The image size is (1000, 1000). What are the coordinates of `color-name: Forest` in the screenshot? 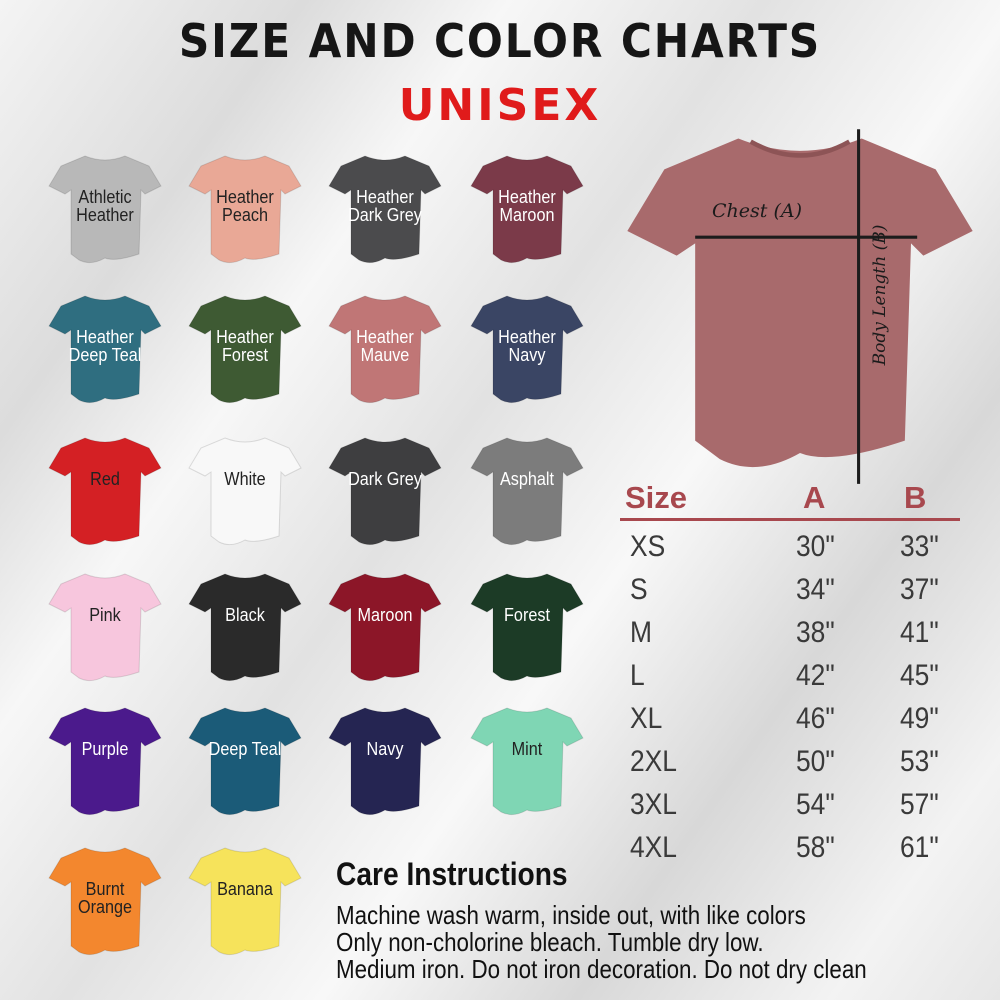 It's located at (527, 615).